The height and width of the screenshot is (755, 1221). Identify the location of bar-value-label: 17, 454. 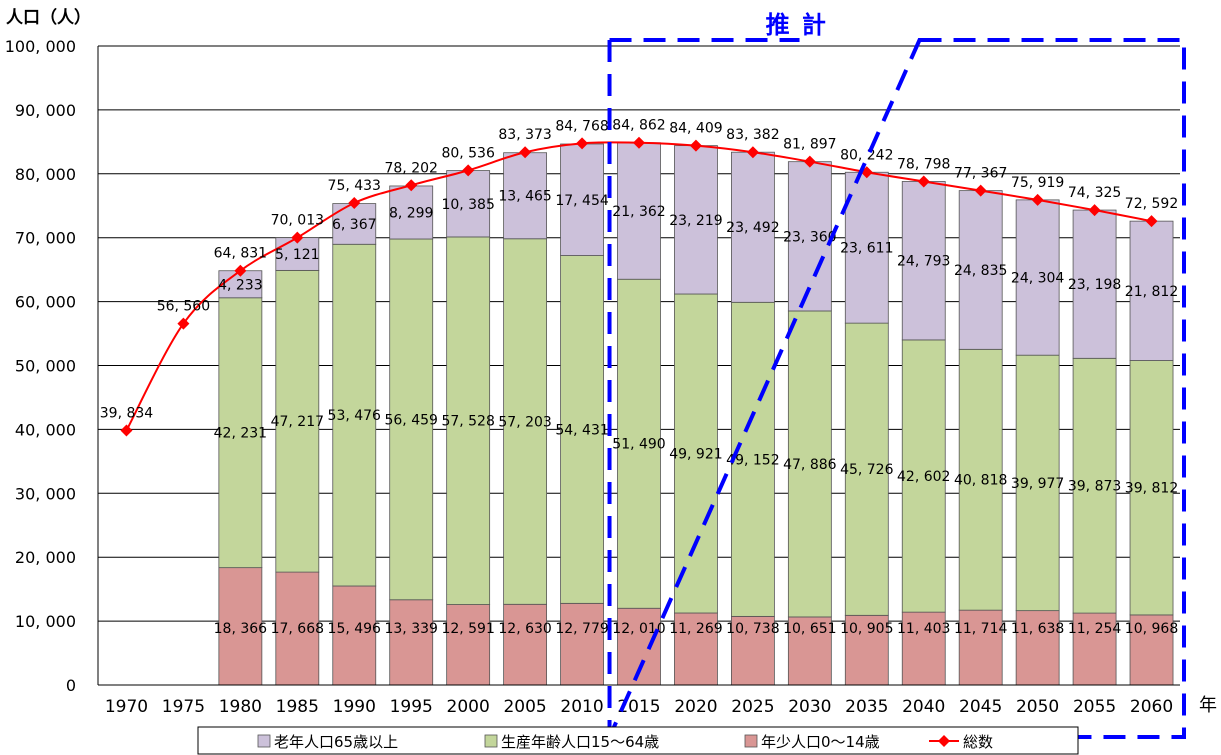
(582, 201).